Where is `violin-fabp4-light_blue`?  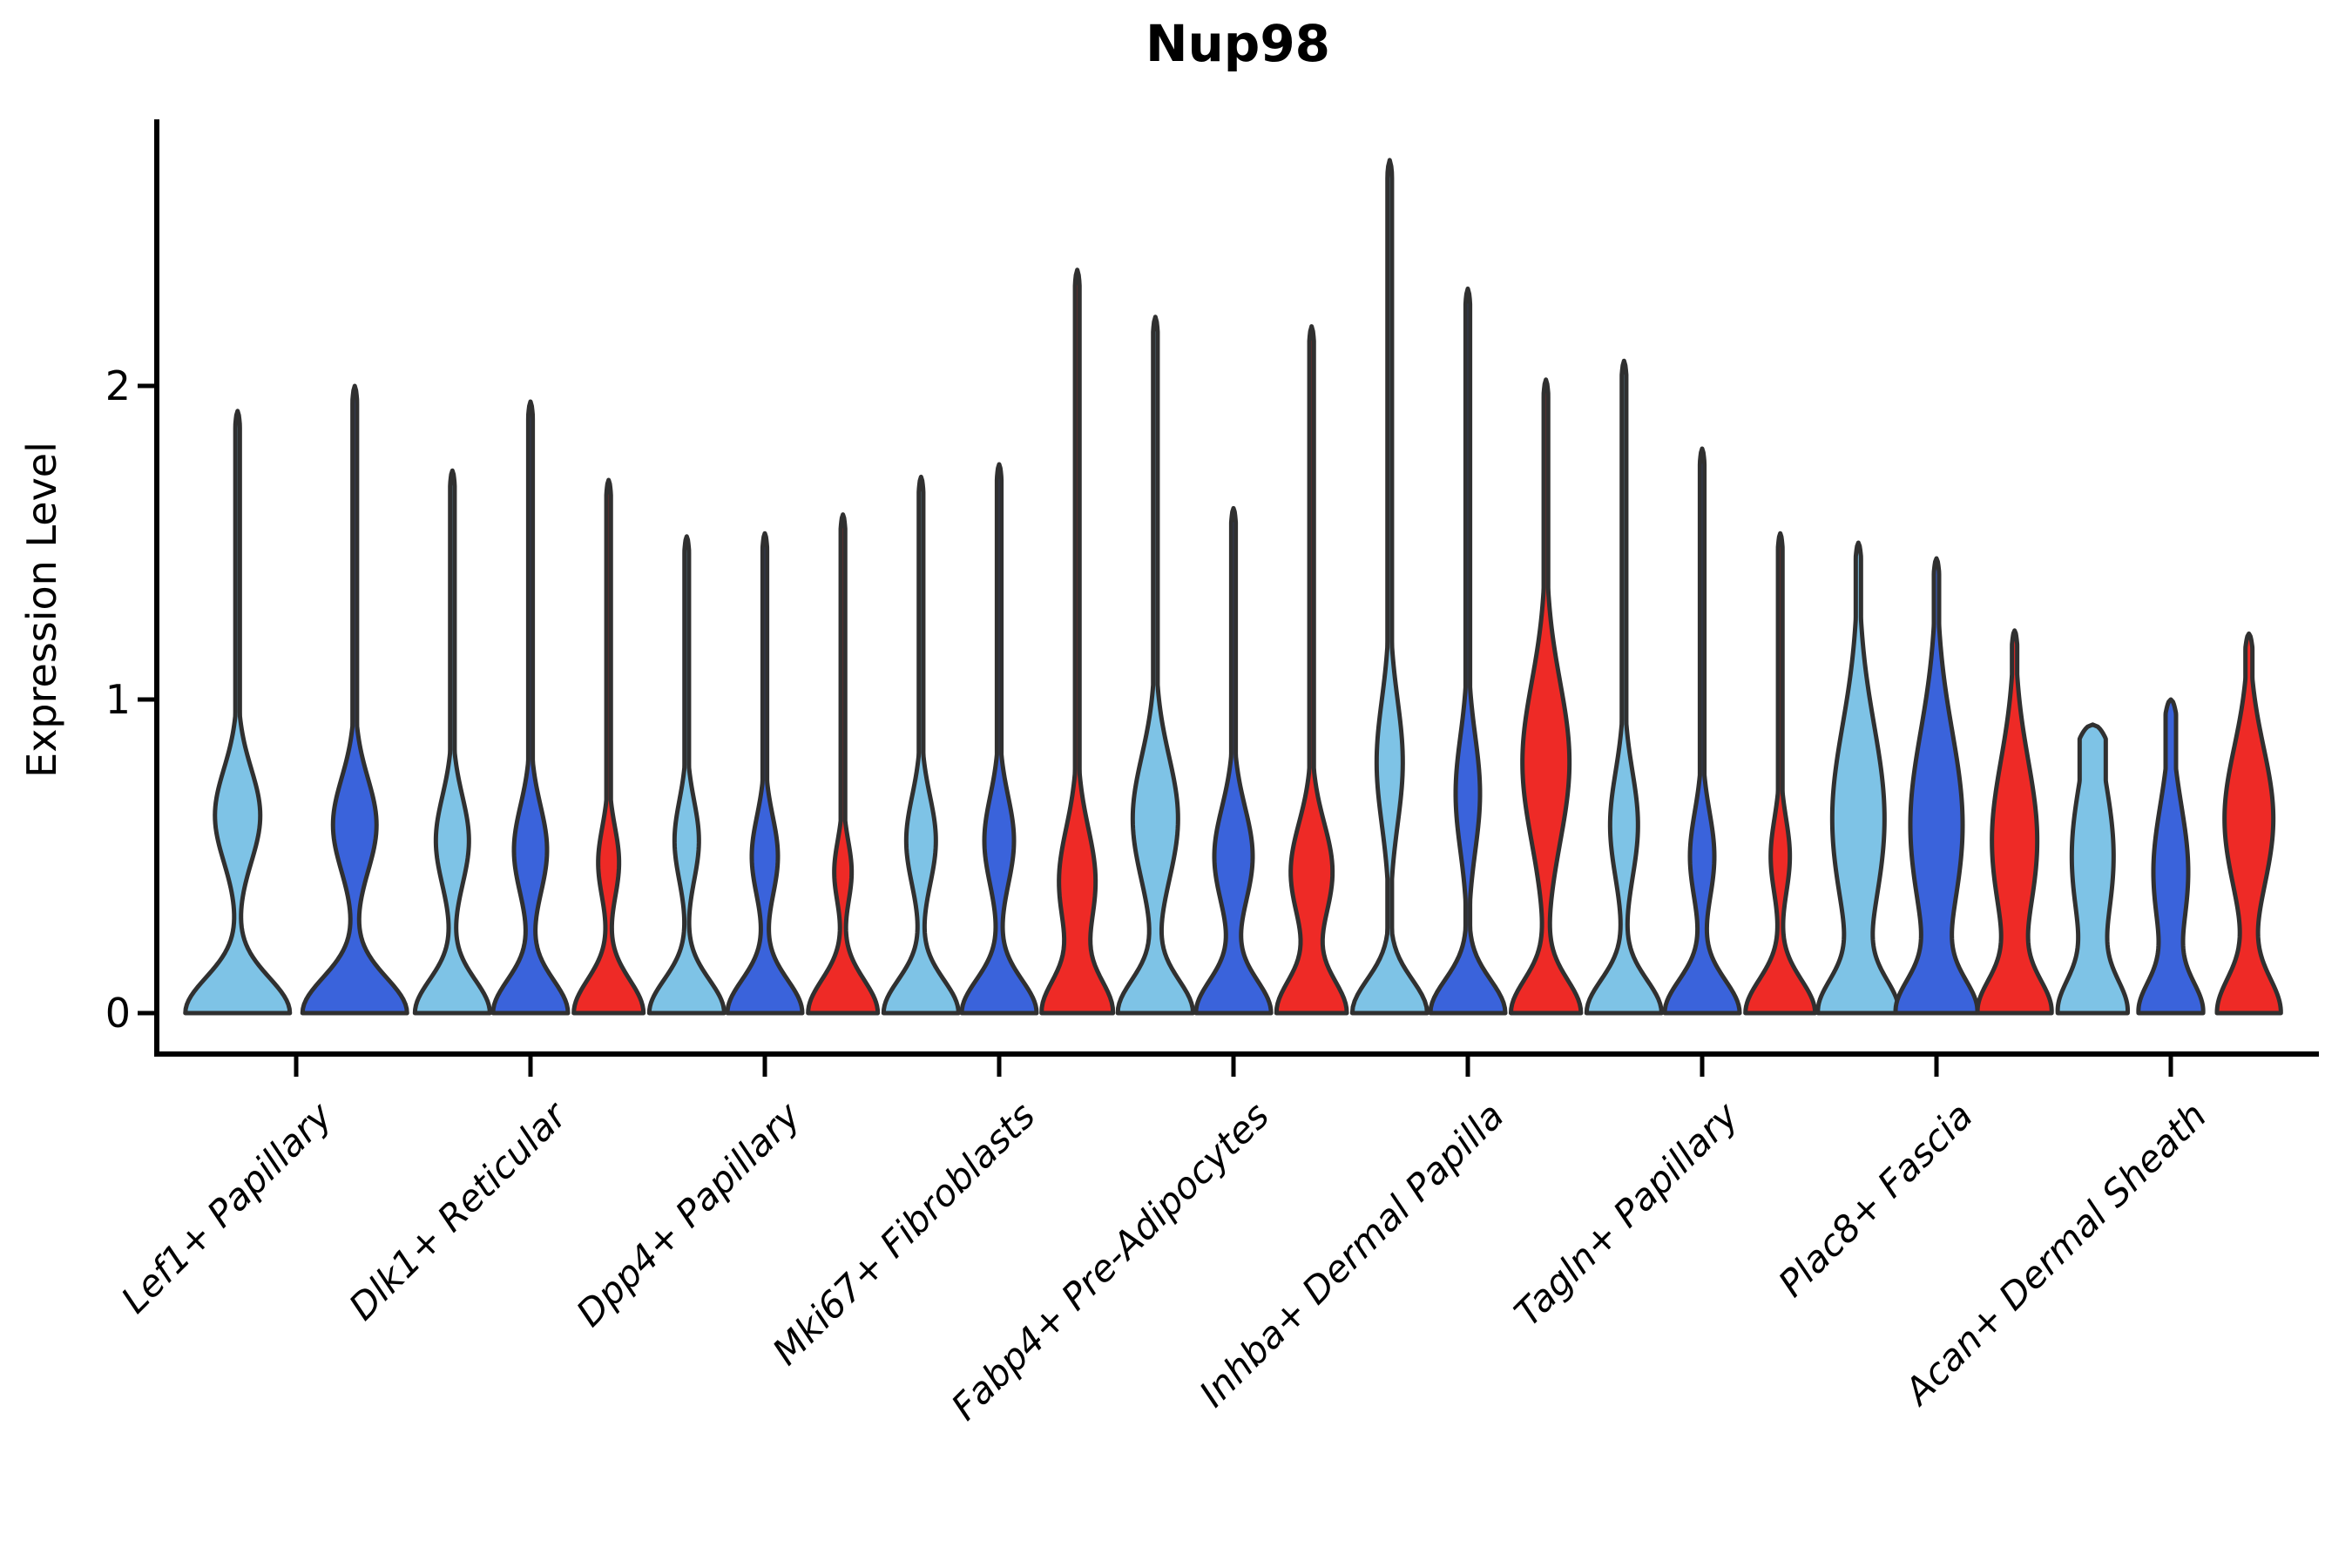
violin-fabp4-light_blue is located at coordinates (1155, 665).